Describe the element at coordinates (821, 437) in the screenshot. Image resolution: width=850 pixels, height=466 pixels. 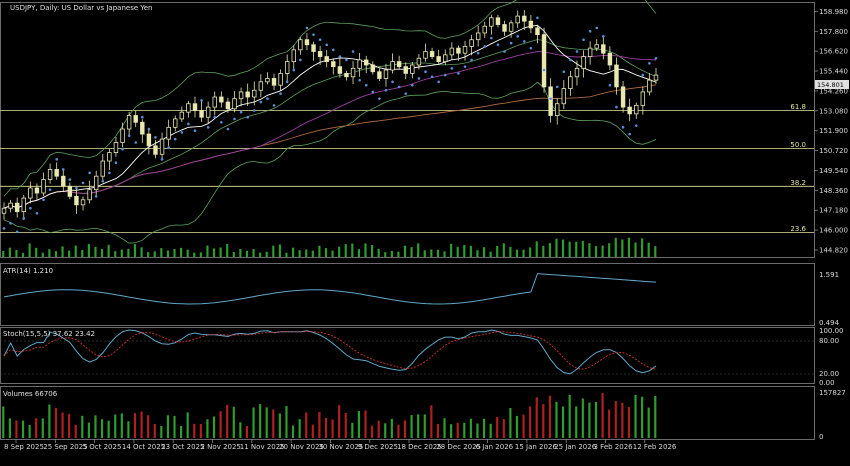
I see `volume-axis-tick-min: 0` at that location.